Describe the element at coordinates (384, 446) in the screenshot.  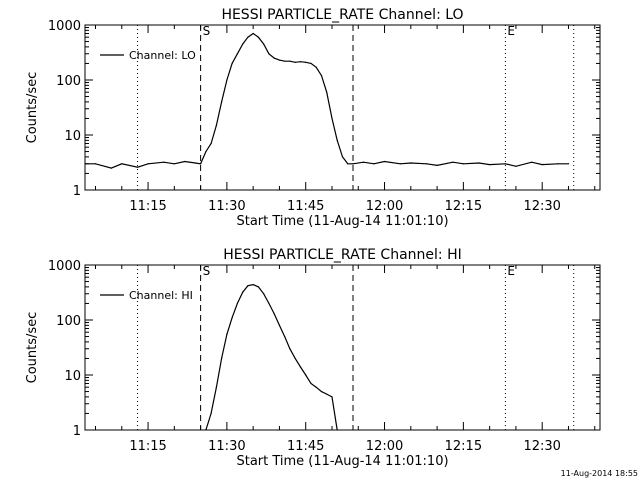
I see `x-tick-label: 12:00` at that location.